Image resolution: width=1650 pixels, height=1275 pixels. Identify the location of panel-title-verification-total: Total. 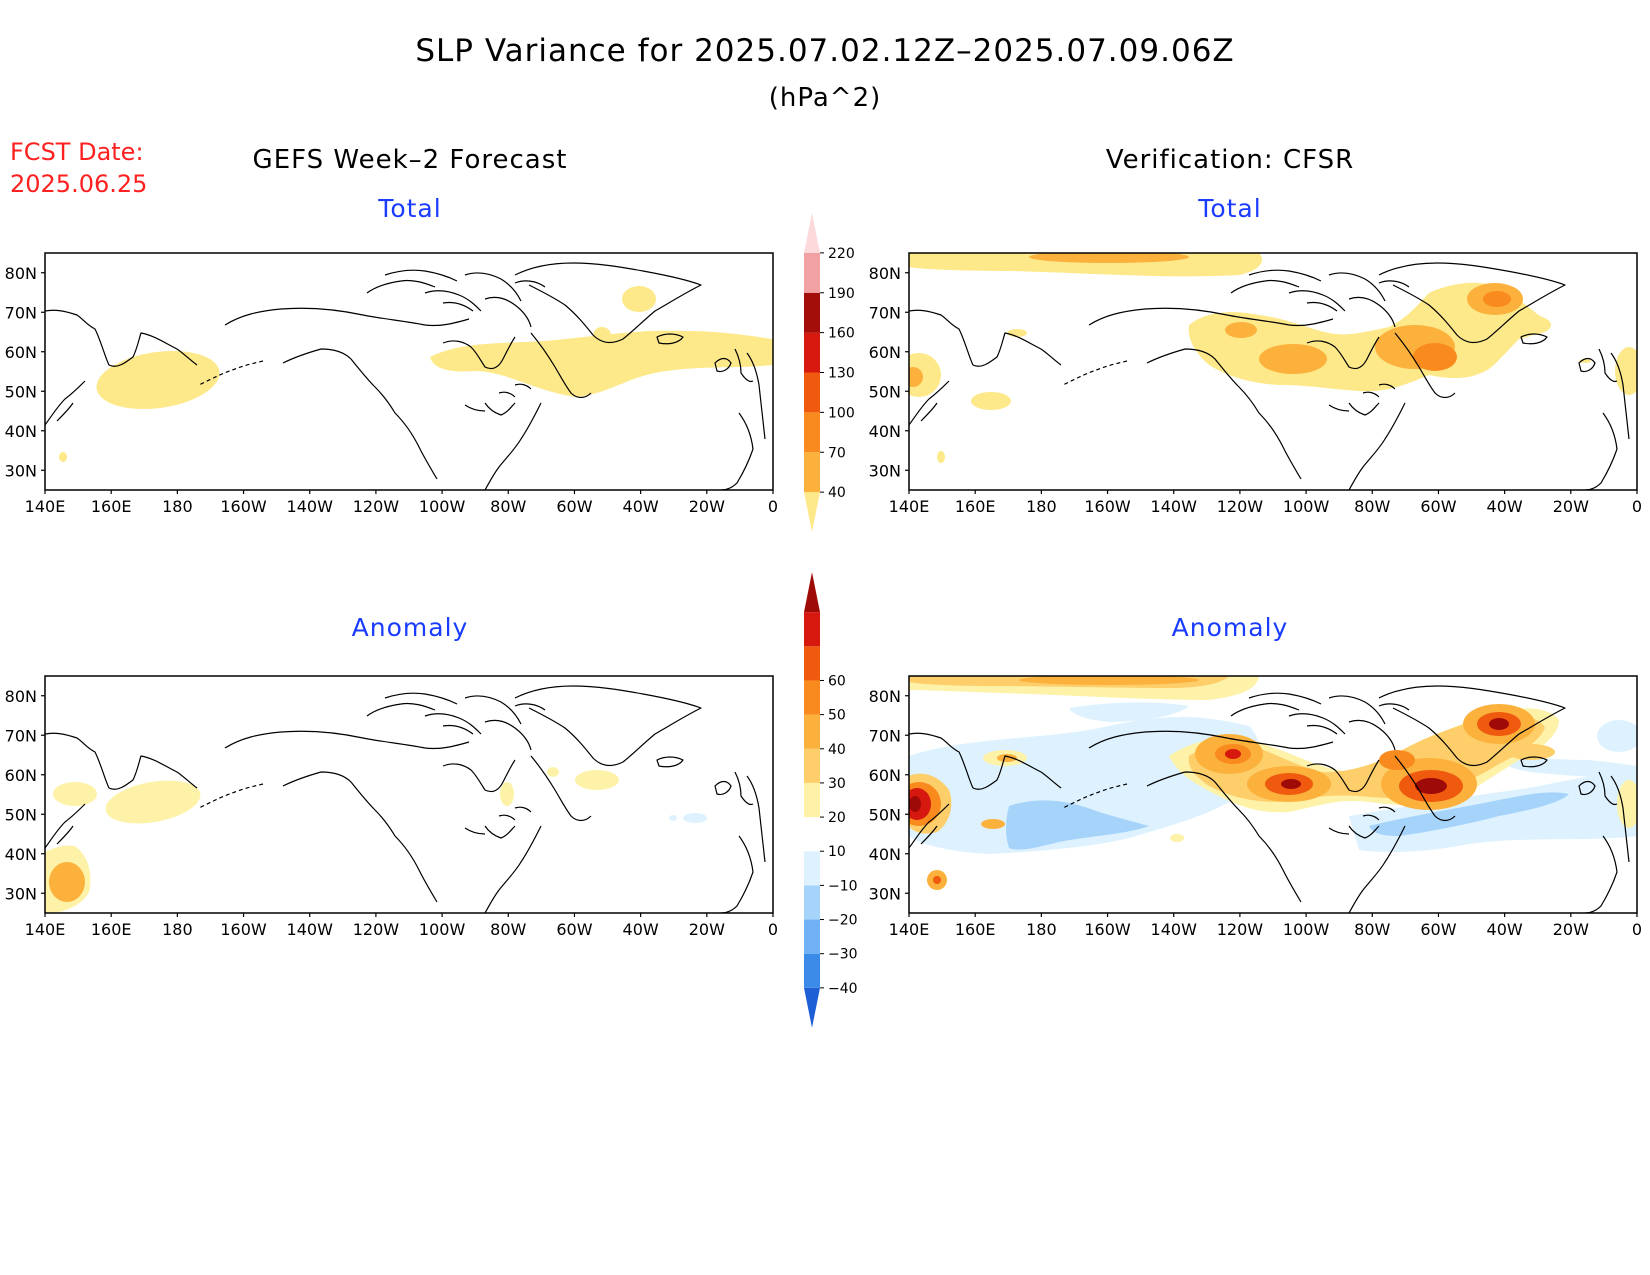
(1229, 208).